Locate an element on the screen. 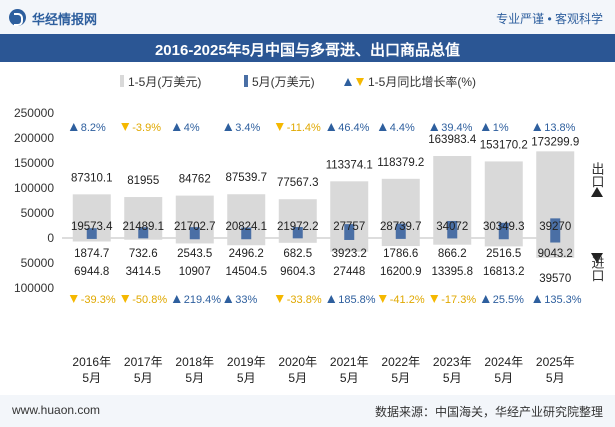  x-tick-label-year: 2019年 is located at coordinates (246, 362).